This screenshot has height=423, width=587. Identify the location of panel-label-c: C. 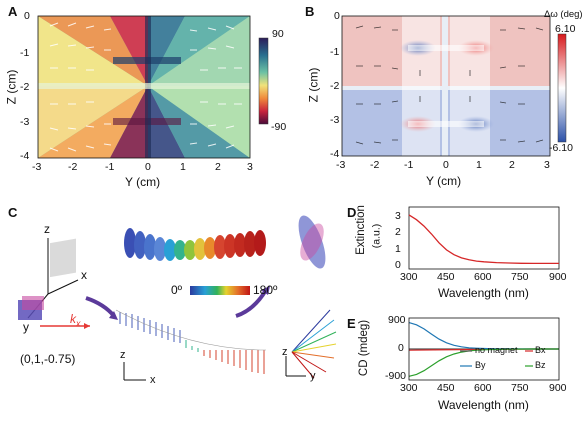
(13, 212).